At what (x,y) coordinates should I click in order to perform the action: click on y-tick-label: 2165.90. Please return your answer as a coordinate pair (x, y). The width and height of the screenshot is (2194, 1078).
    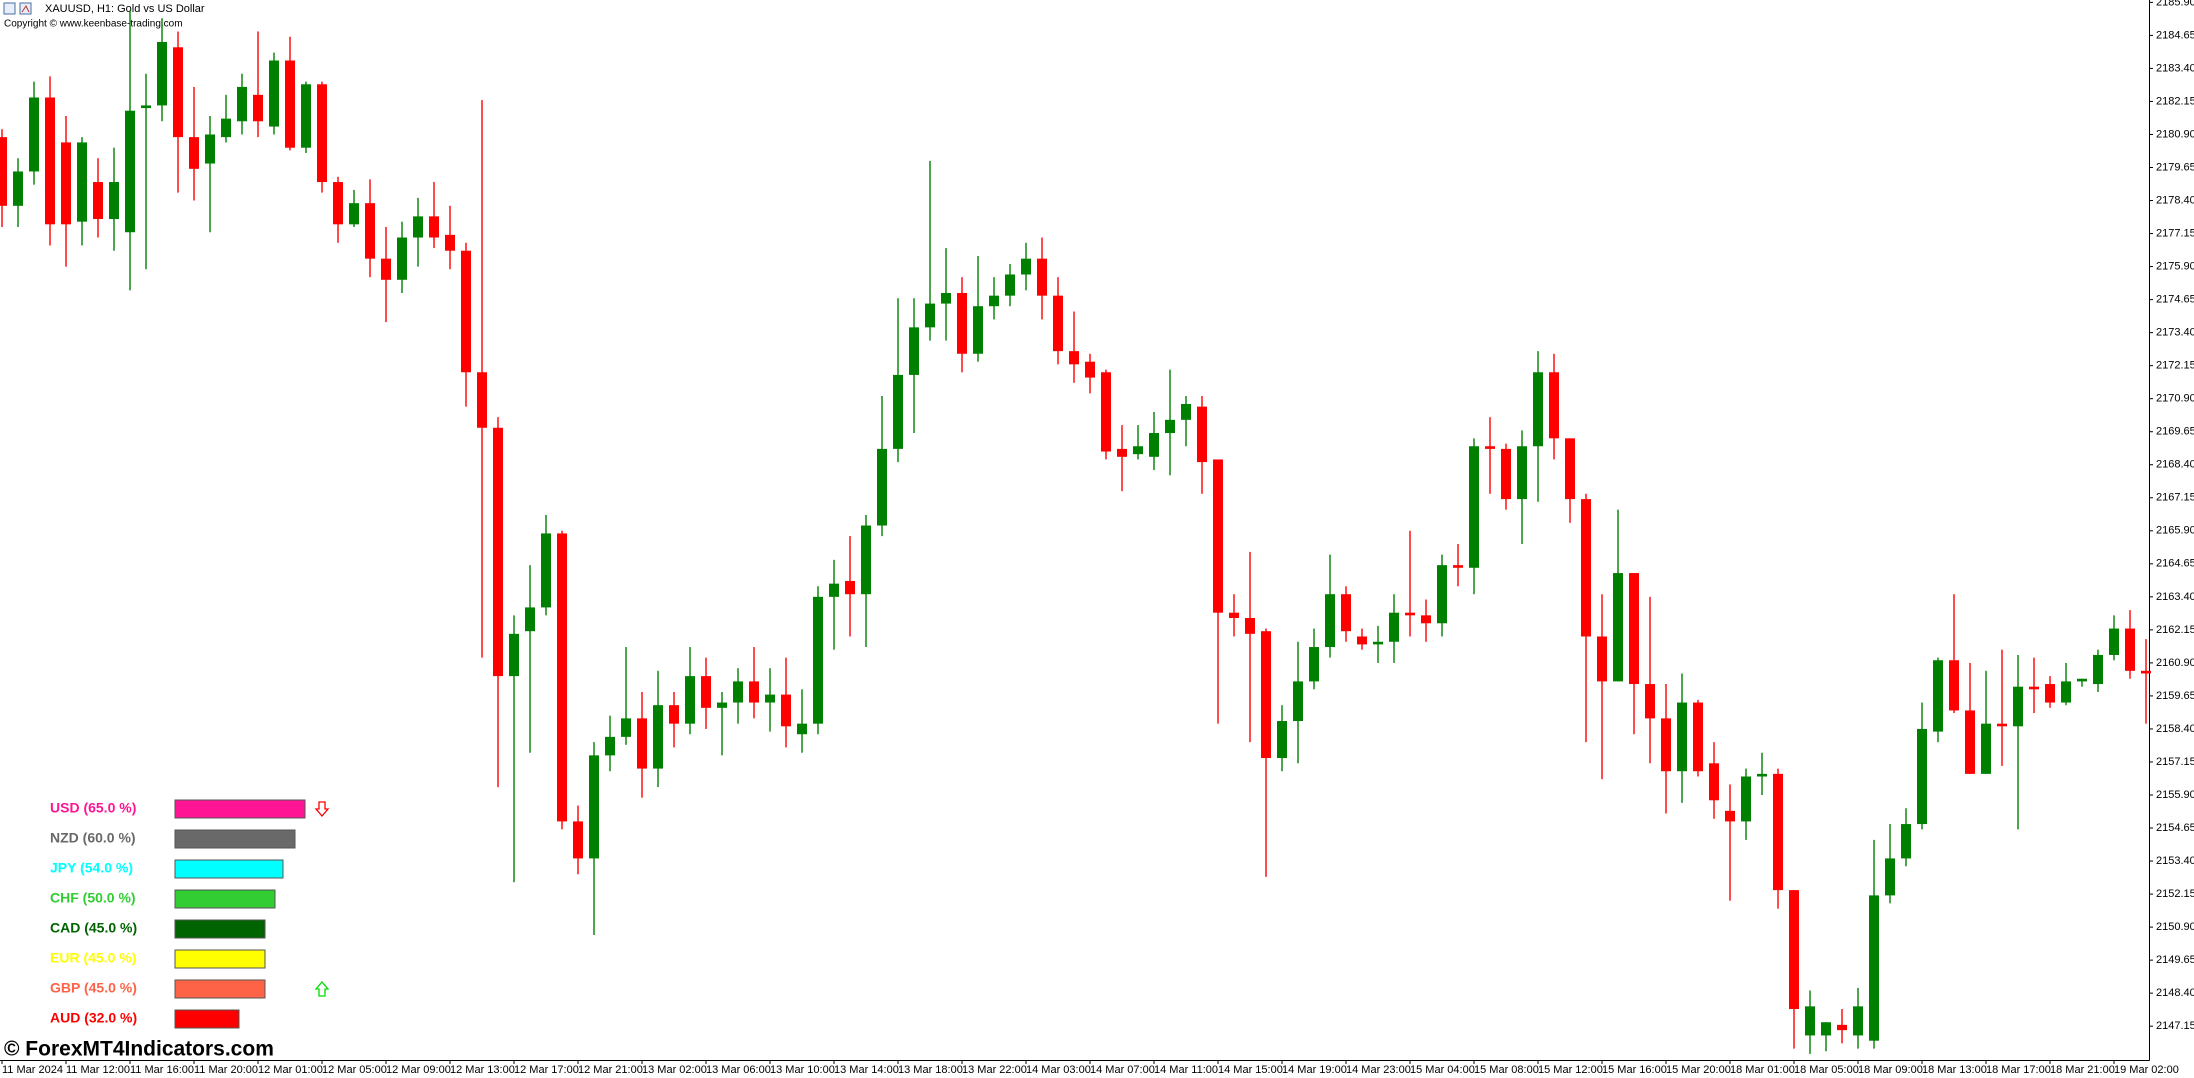
    Looking at the image, I should click on (2175, 531).